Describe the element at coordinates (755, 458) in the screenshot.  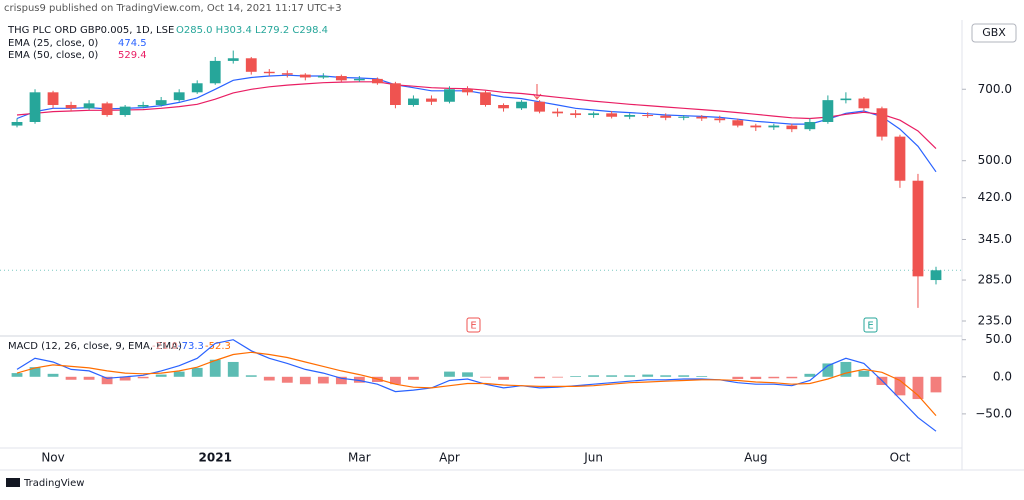
I see `x-tick-label: Aug` at that location.